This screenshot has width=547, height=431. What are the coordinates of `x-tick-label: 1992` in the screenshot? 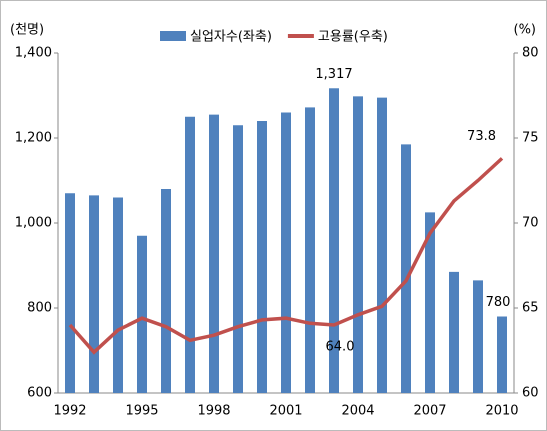 It's located at (69, 411).